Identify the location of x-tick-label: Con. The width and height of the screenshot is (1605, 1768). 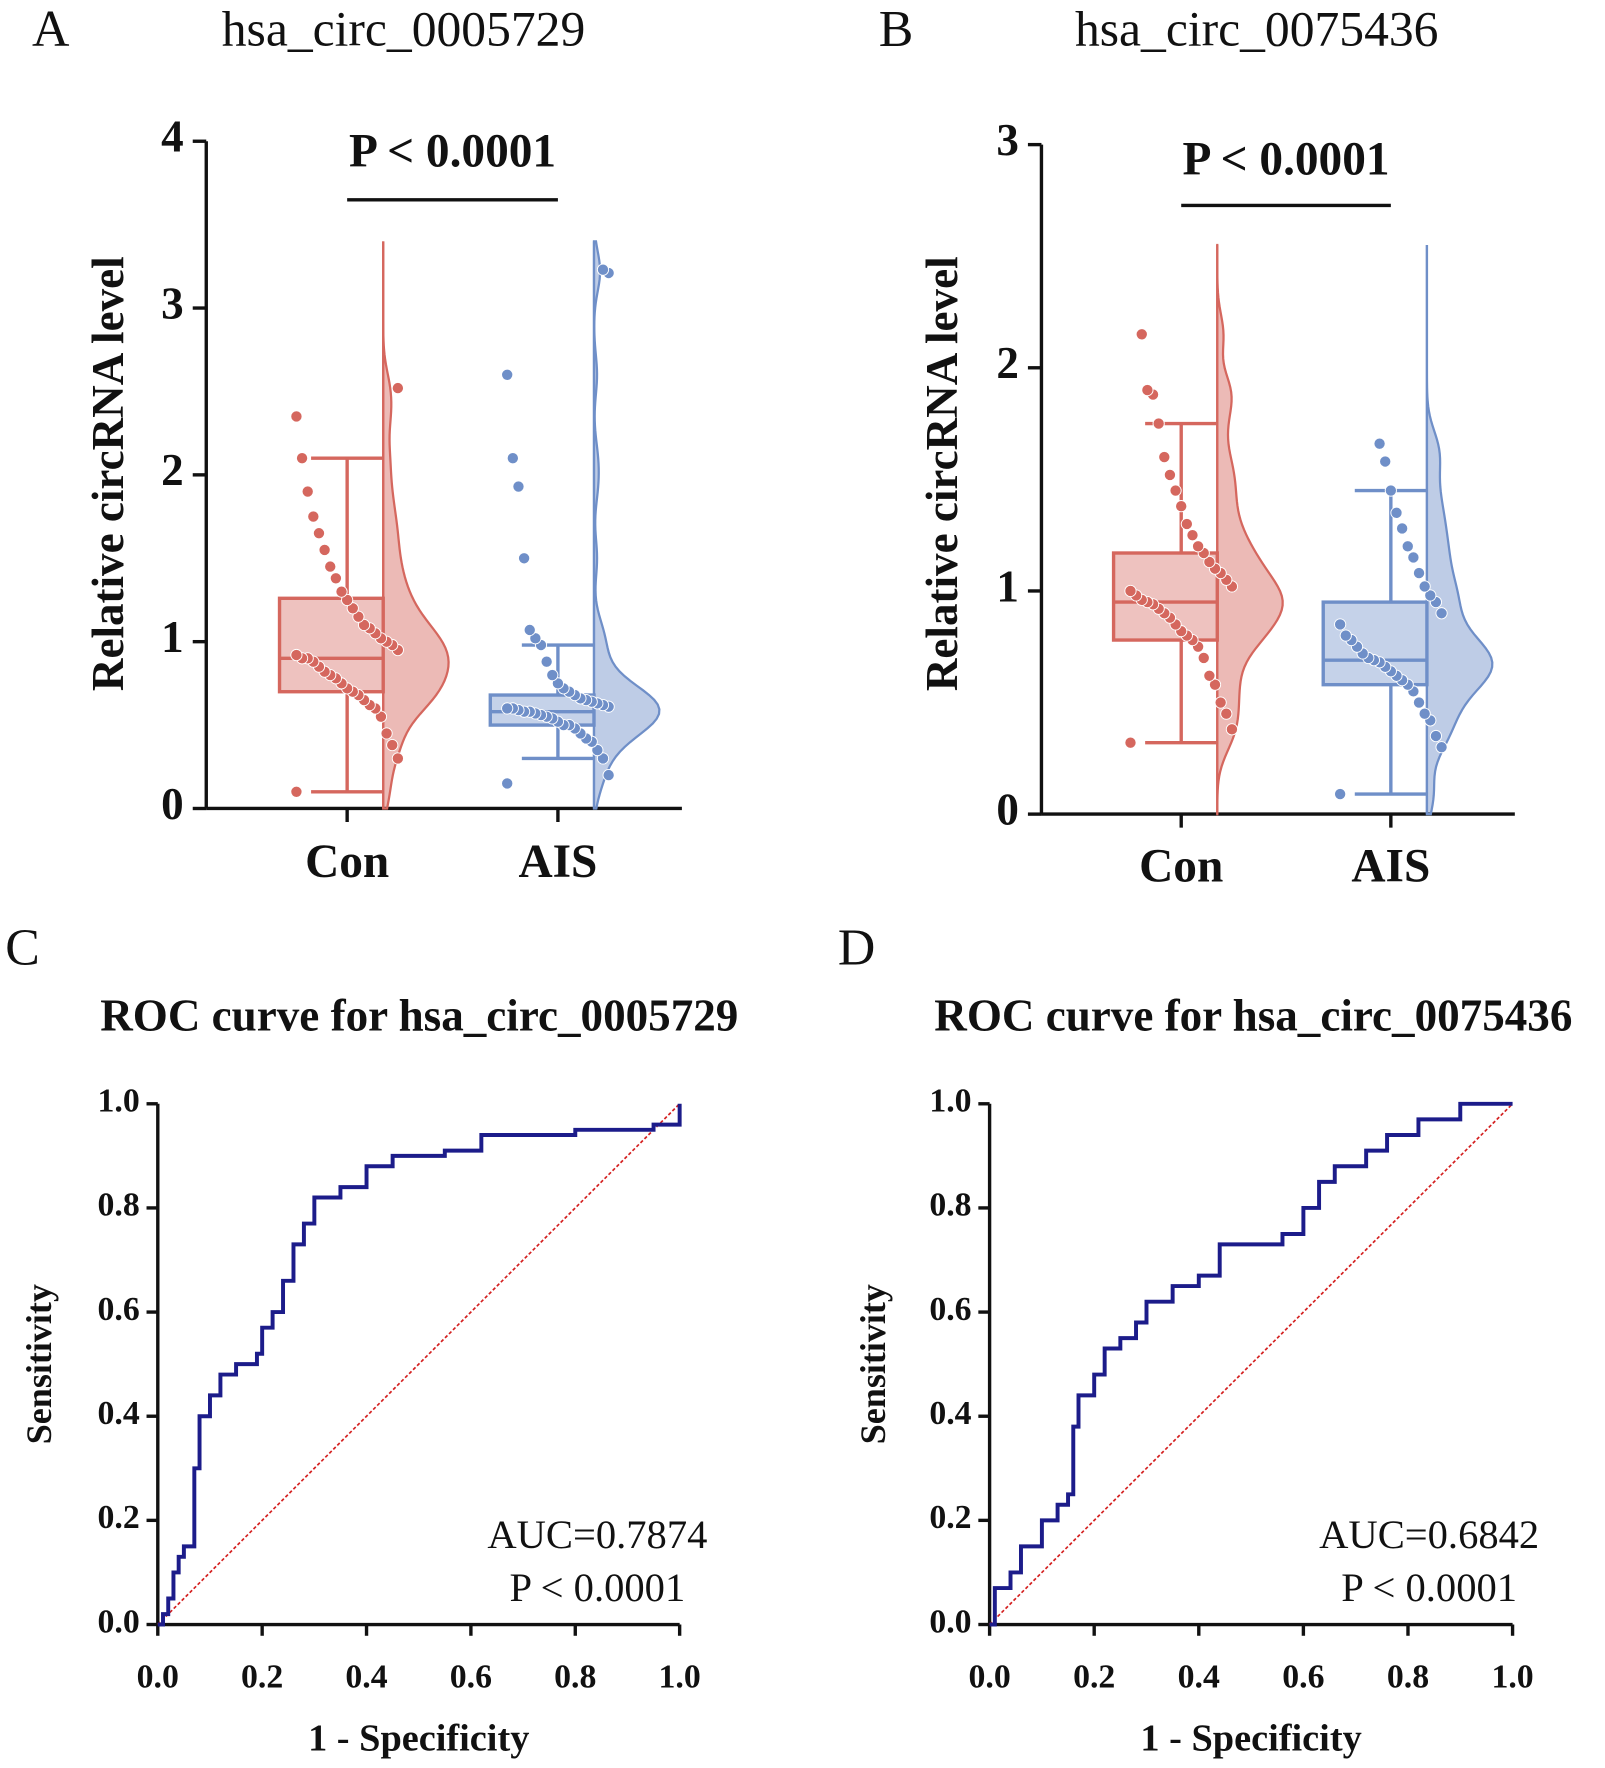
(1181, 866).